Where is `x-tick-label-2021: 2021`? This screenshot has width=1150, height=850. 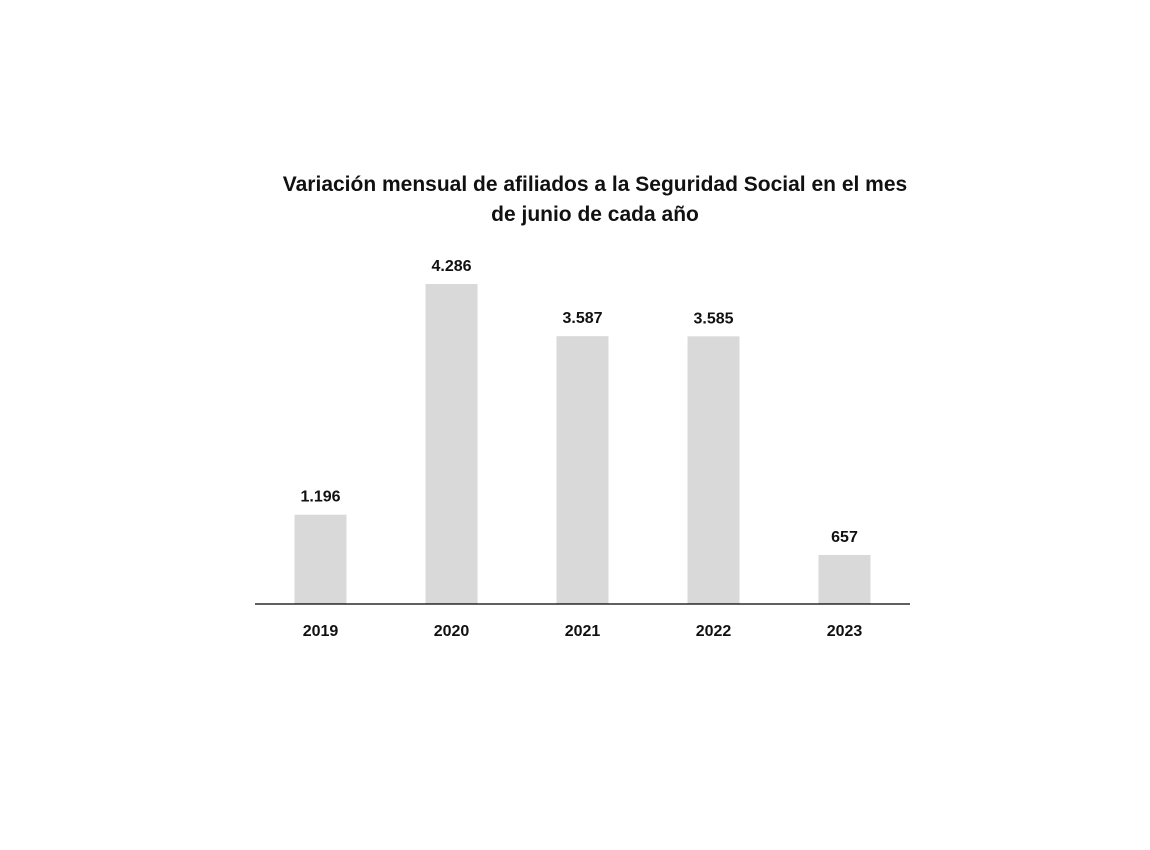 x-tick-label-2021: 2021 is located at coordinates (583, 631).